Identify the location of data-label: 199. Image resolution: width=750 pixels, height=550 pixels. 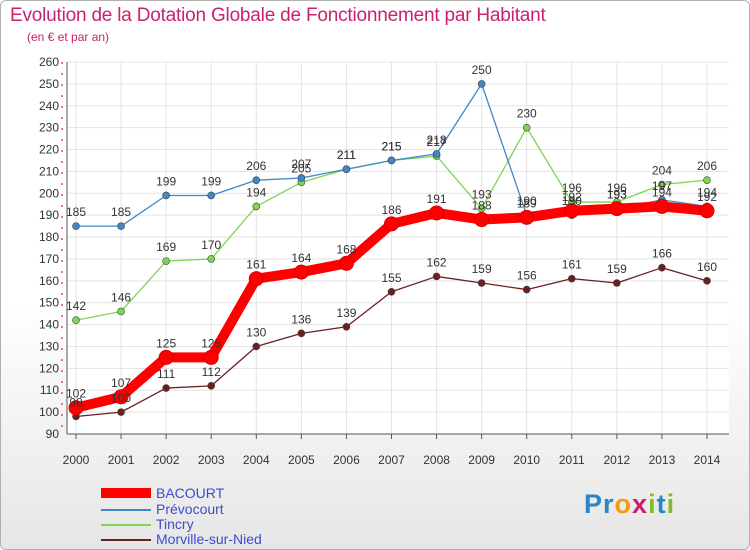
(211, 181).